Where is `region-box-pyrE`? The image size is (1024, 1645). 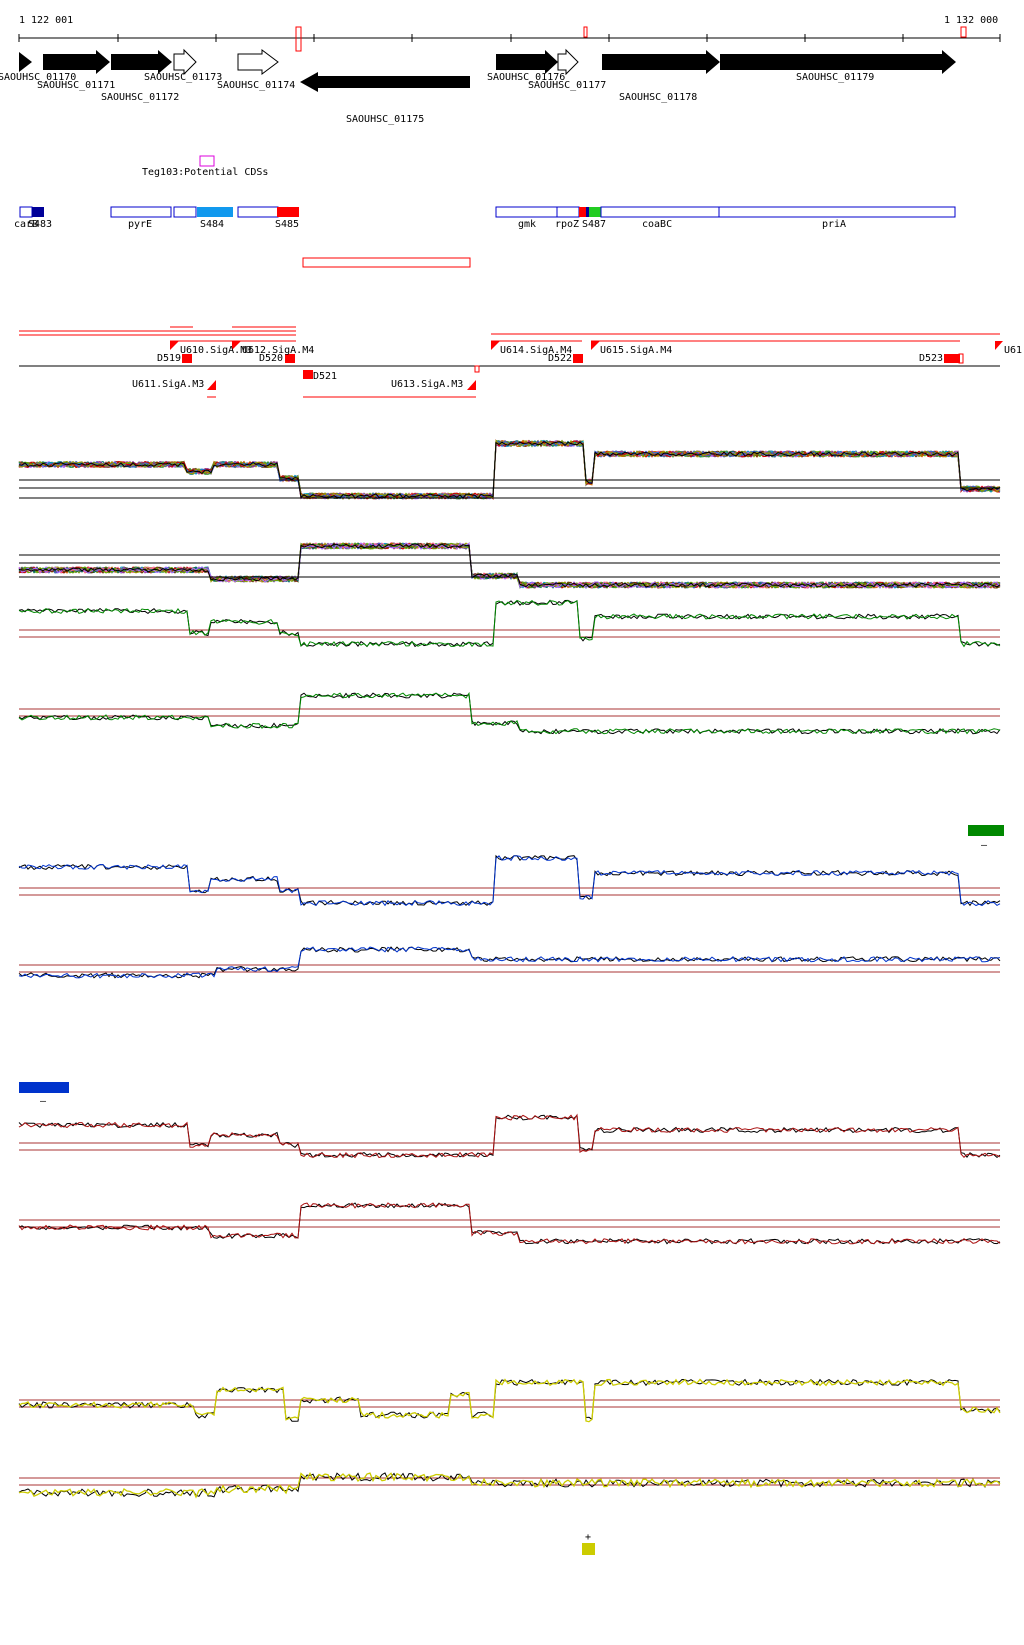 region-box-pyrE is located at coordinates (141, 212).